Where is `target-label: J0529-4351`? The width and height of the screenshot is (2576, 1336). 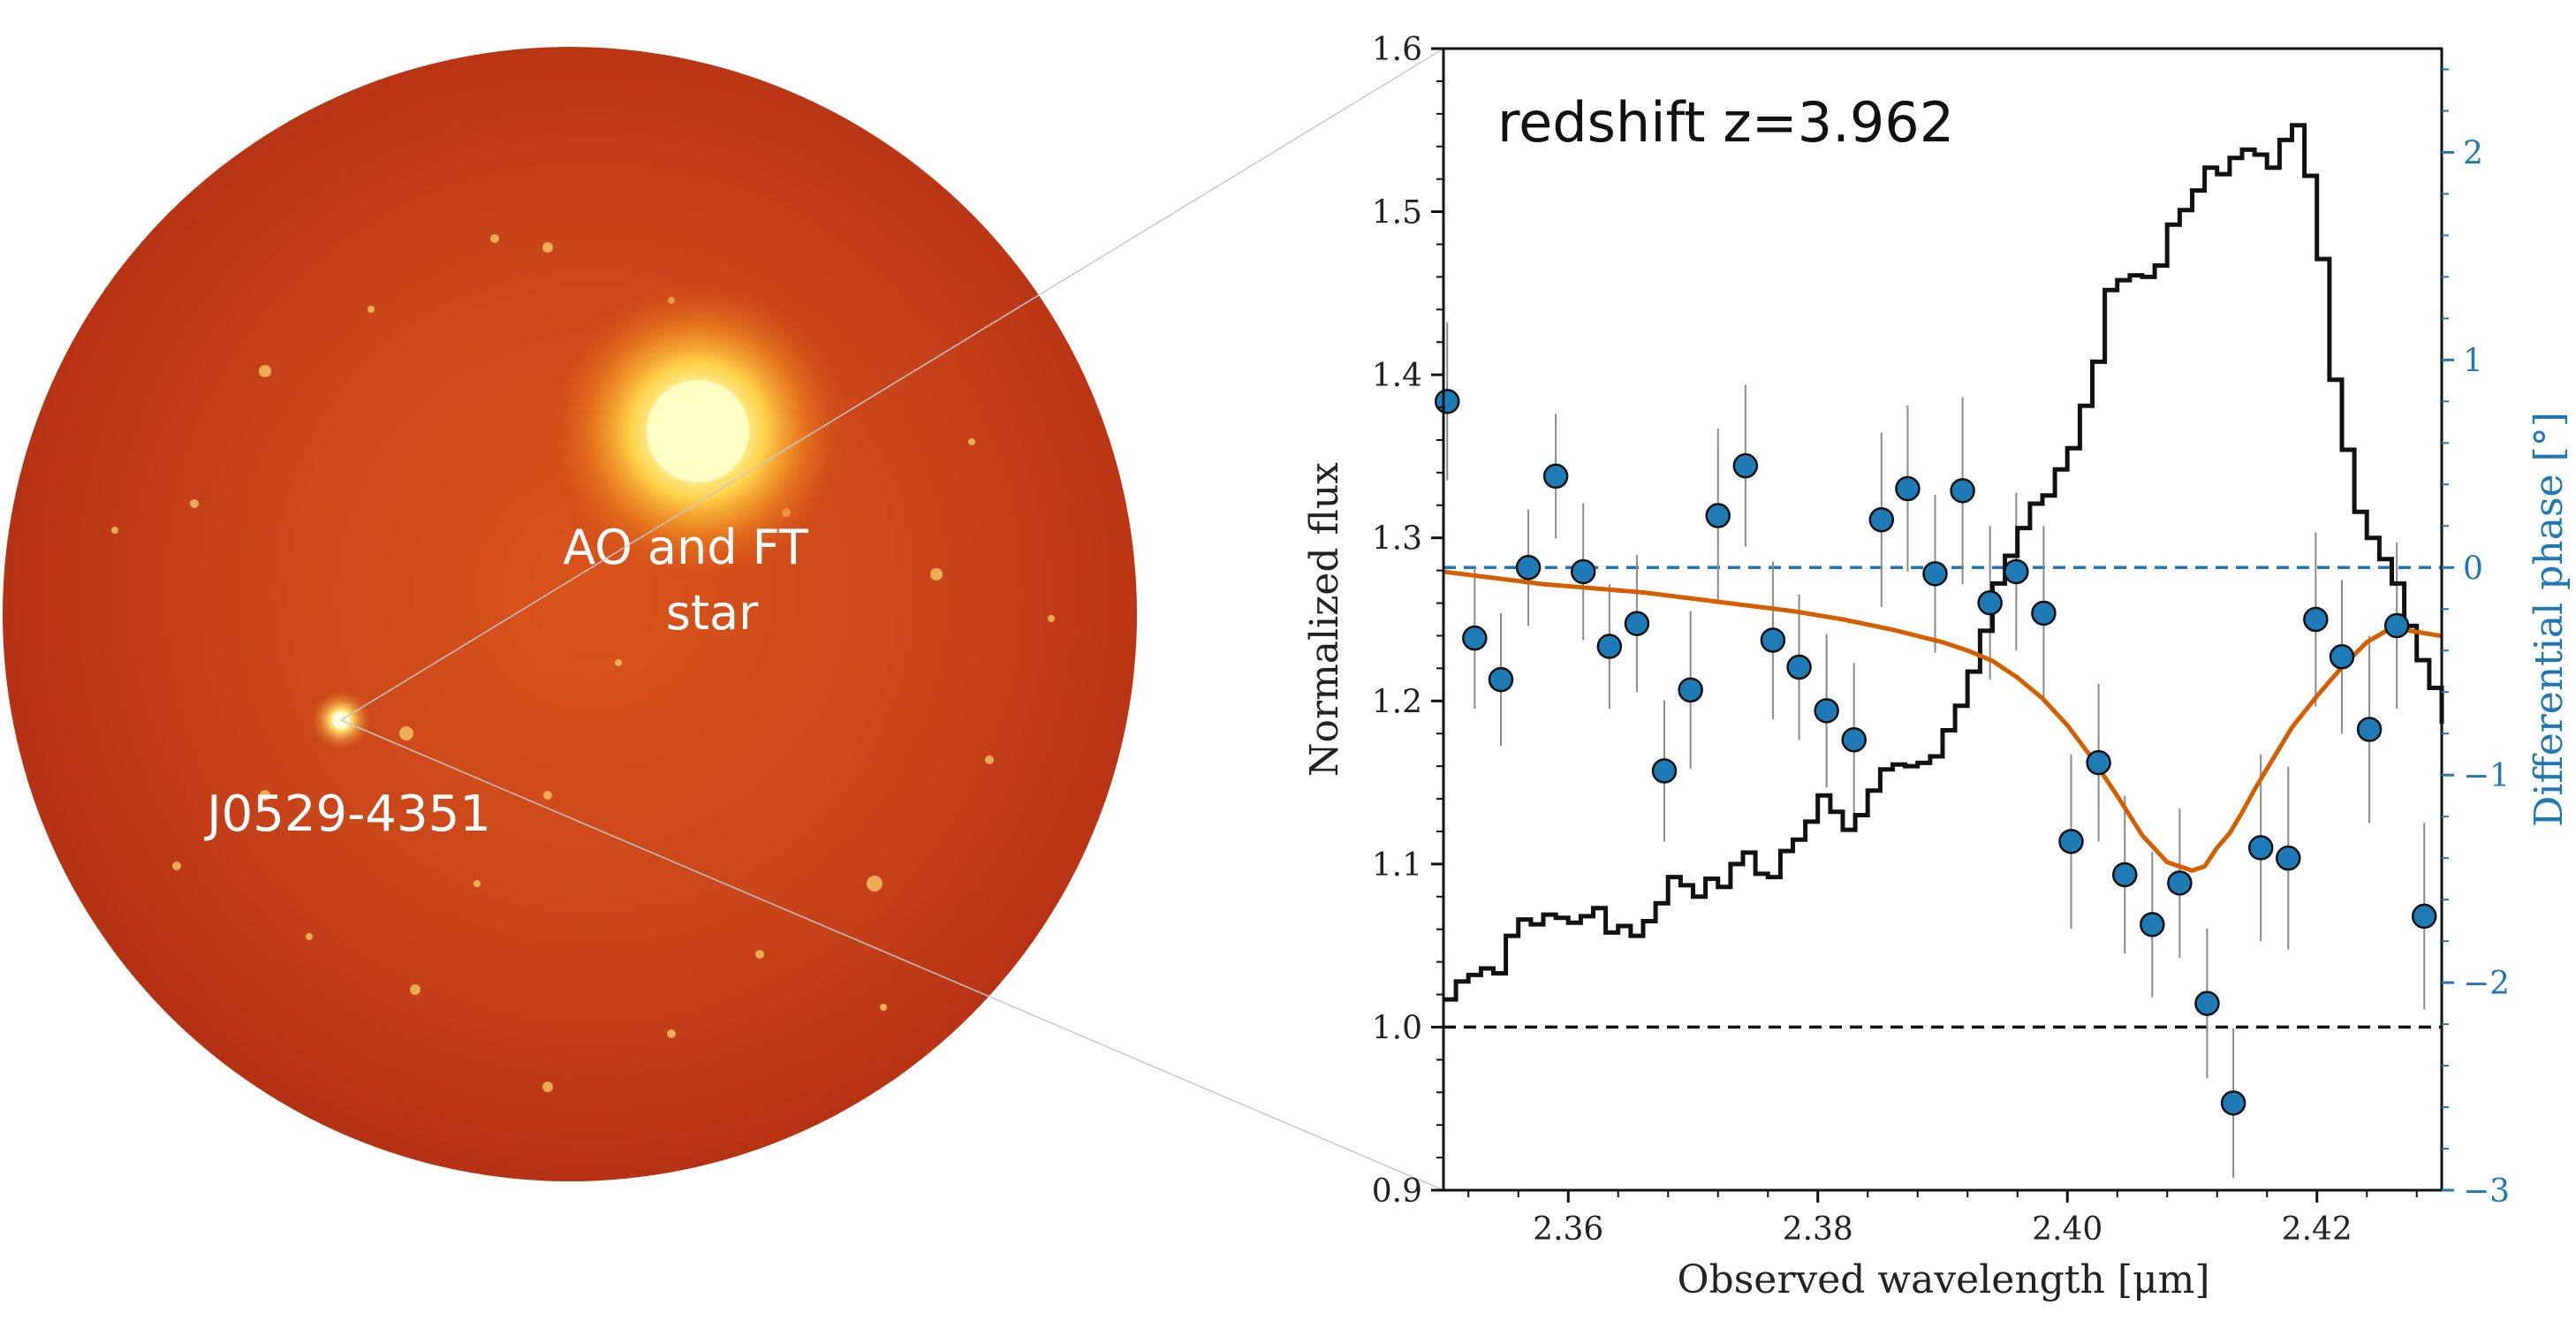
target-label: J0529-4351 is located at coordinates (348, 814).